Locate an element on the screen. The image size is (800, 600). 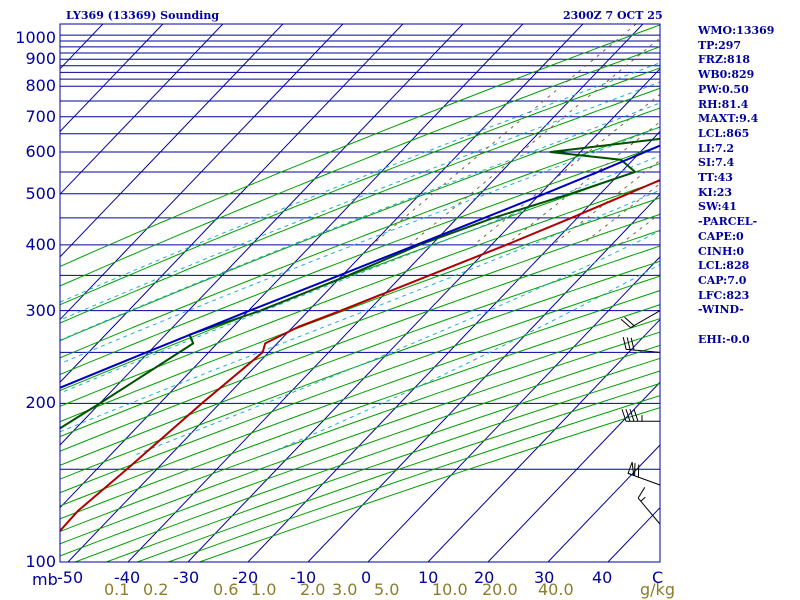
isotherm--100 is located at coordinates (172, 141).